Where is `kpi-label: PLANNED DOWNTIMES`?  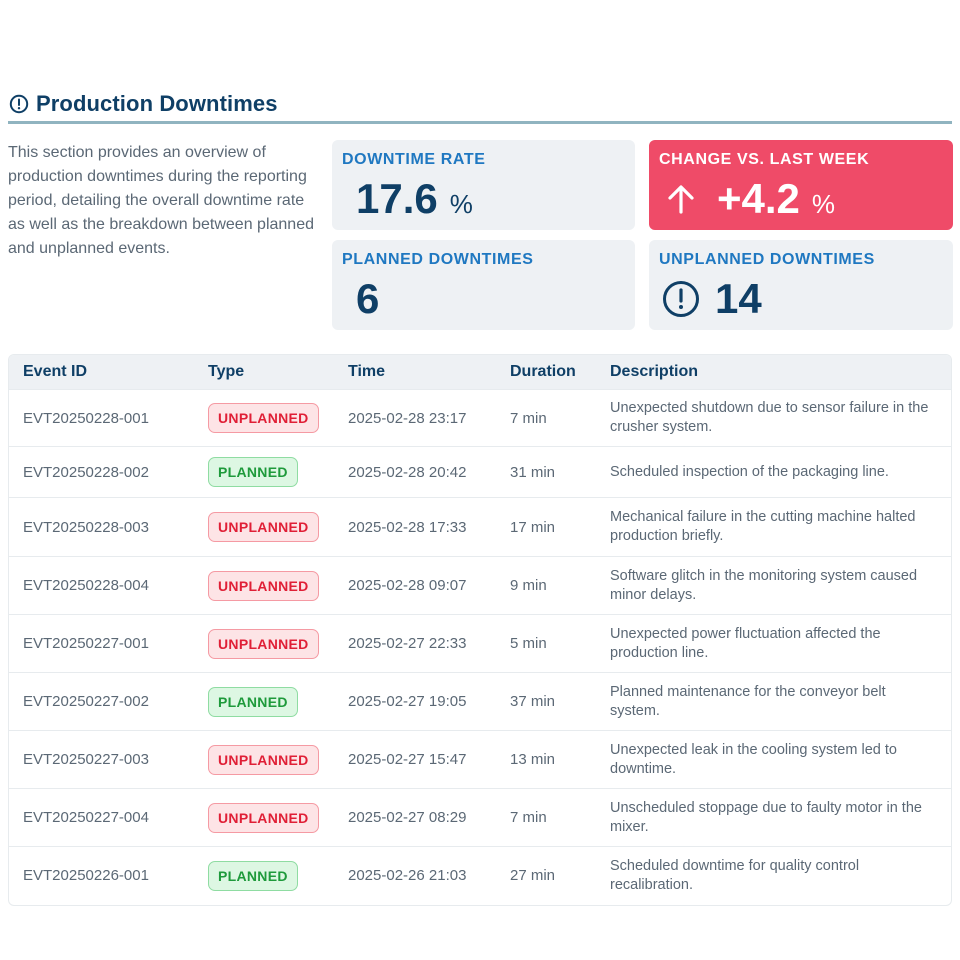
kpi-label: PLANNED DOWNTIMES is located at coordinates (438, 259).